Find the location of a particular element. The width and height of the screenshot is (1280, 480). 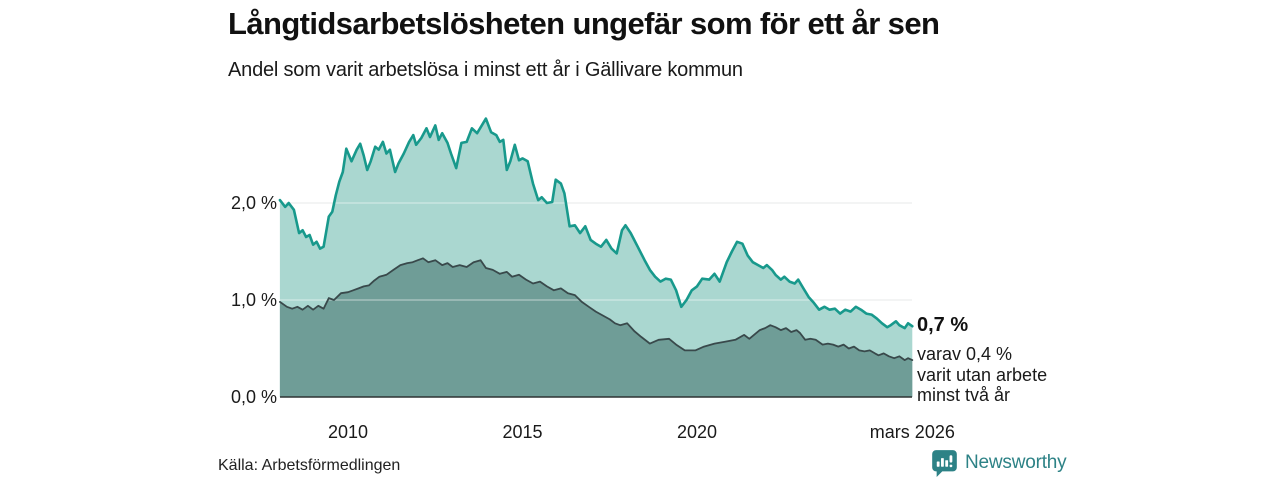

end-value-detail-line: varav 0,4 % is located at coordinates (965, 354).